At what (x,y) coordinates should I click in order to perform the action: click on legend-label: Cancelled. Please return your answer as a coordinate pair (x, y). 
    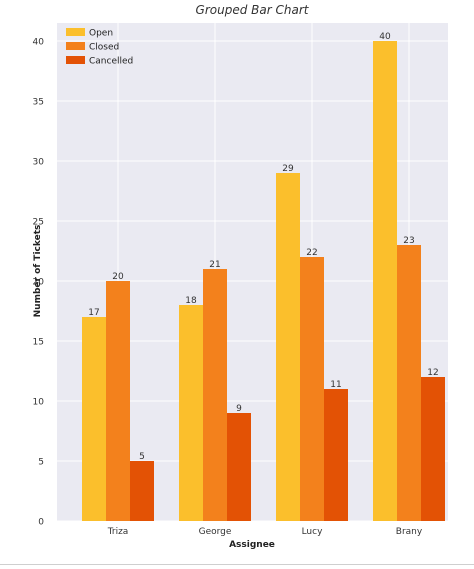
    Looking at the image, I should click on (111, 62).